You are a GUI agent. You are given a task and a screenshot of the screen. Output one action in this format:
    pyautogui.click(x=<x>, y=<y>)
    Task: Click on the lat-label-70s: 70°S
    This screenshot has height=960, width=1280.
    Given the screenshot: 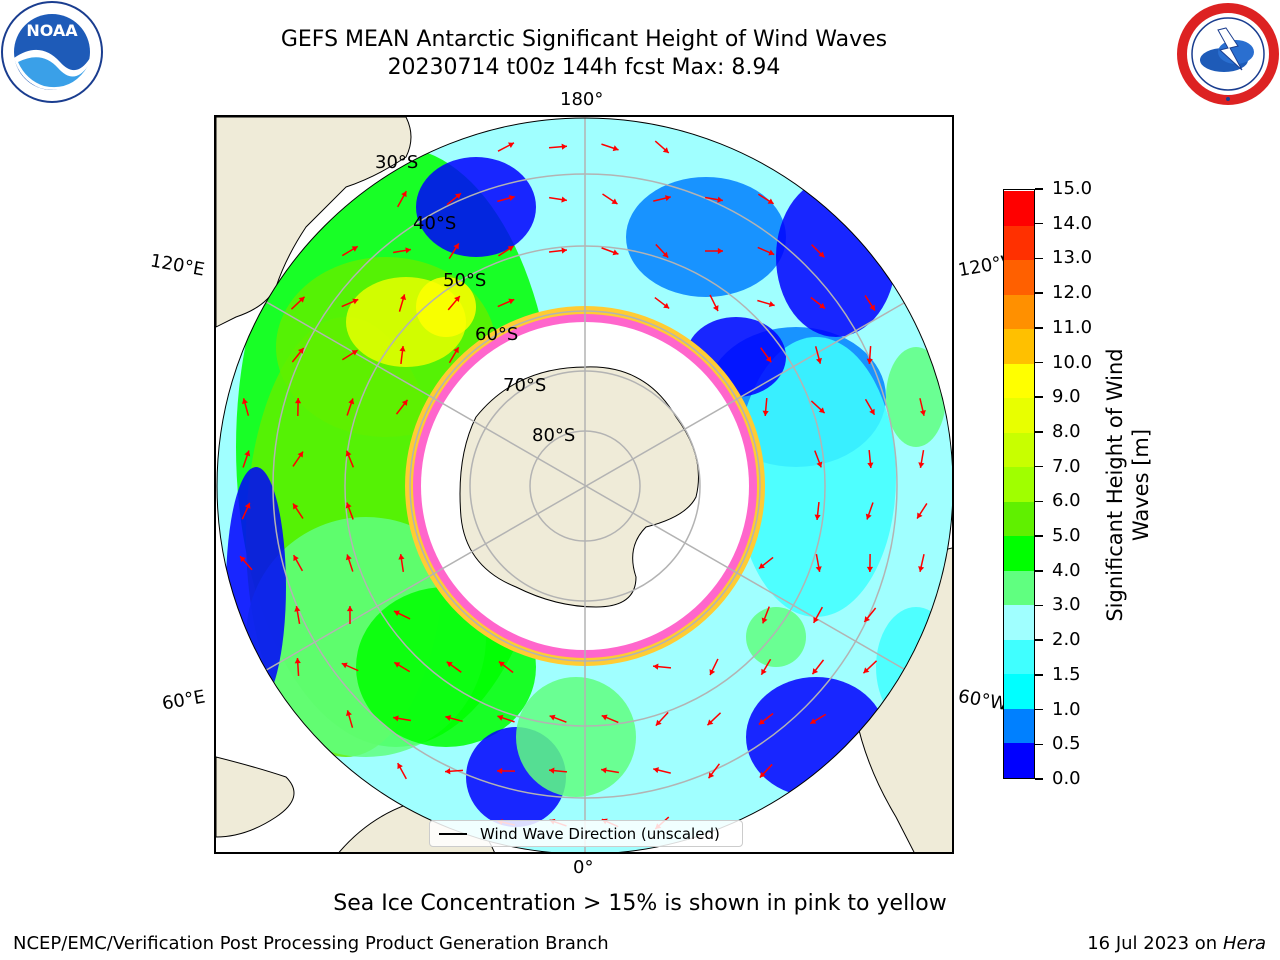 What is the action you would take?
    pyautogui.click(x=525, y=385)
    